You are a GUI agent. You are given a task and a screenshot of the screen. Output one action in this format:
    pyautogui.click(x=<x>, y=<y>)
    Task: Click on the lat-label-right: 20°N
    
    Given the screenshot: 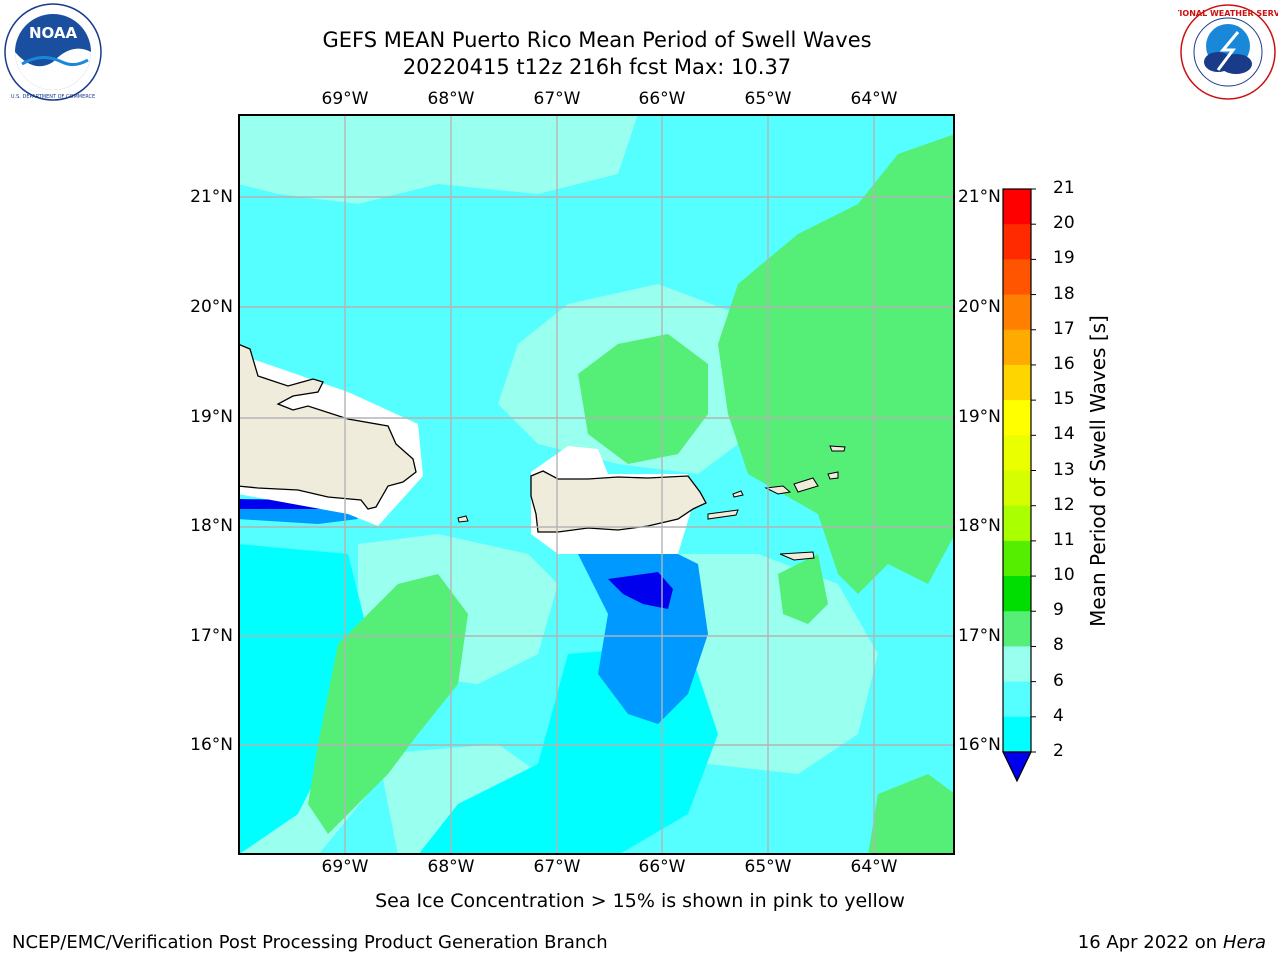 What is the action you would take?
    pyautogui.click(x=979, y=307)
    